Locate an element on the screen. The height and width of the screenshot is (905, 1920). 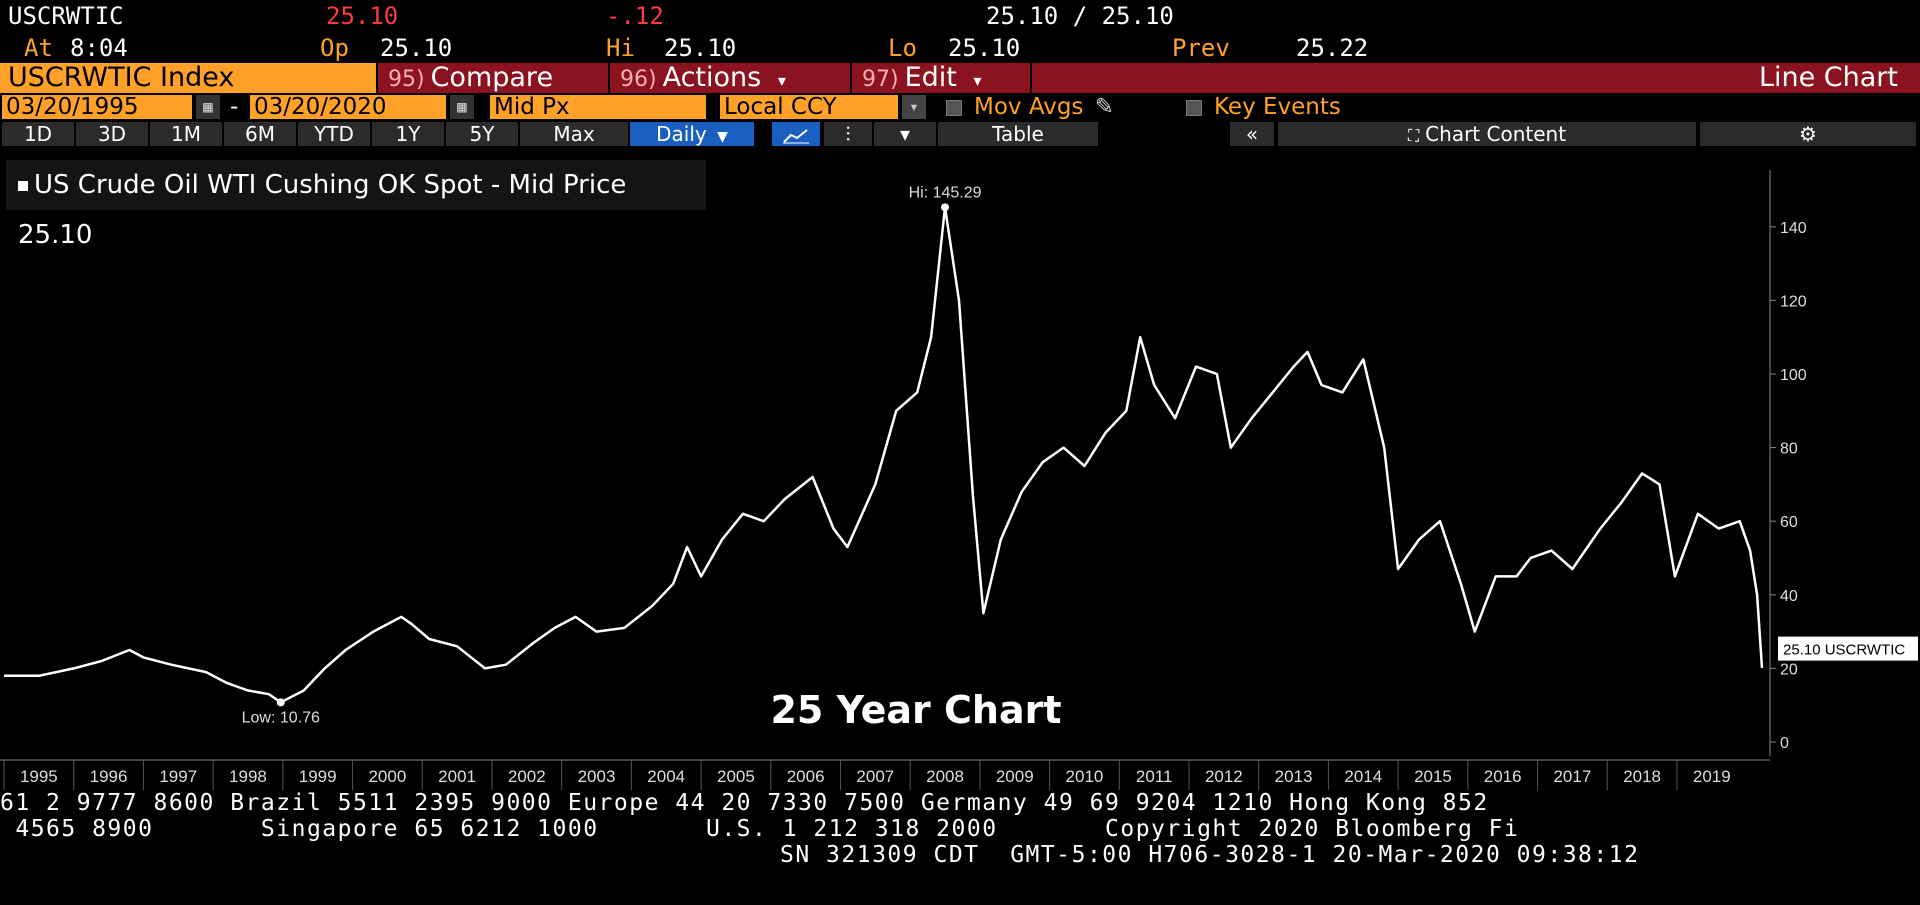
y-tick-label: 120 is located at coordinates (1793, 301).